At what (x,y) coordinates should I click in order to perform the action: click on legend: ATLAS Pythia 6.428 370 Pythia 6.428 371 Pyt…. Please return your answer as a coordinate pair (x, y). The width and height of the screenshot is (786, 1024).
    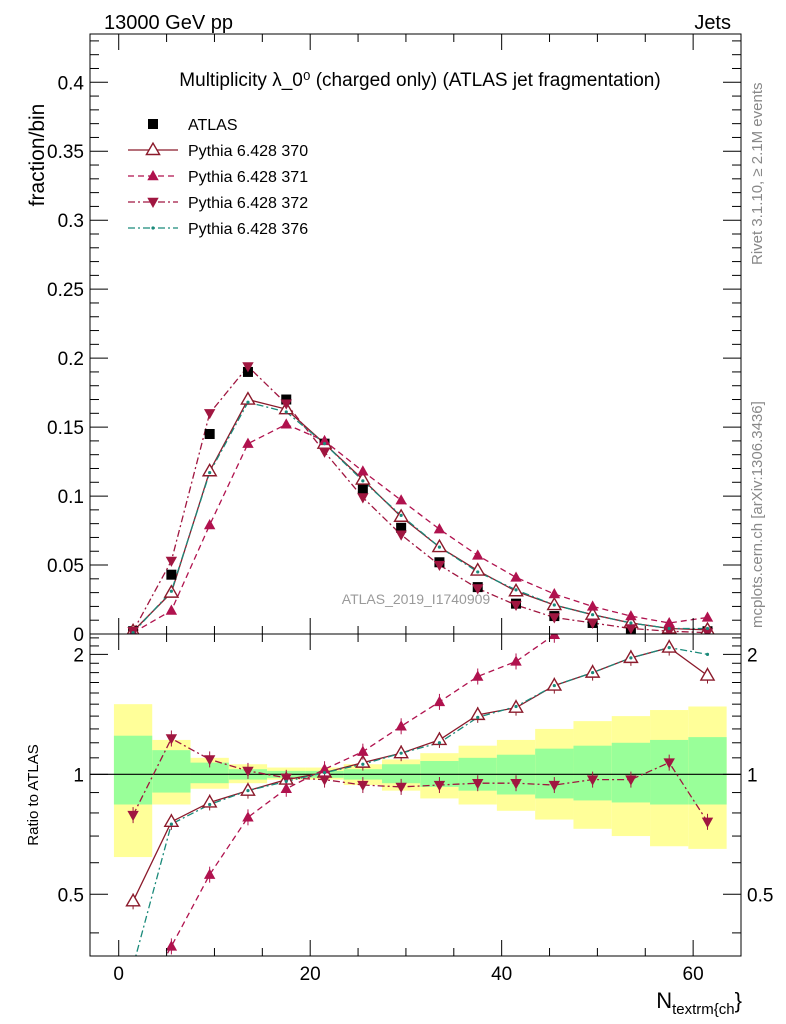
    Looking at the image, I should click on (218, 177).